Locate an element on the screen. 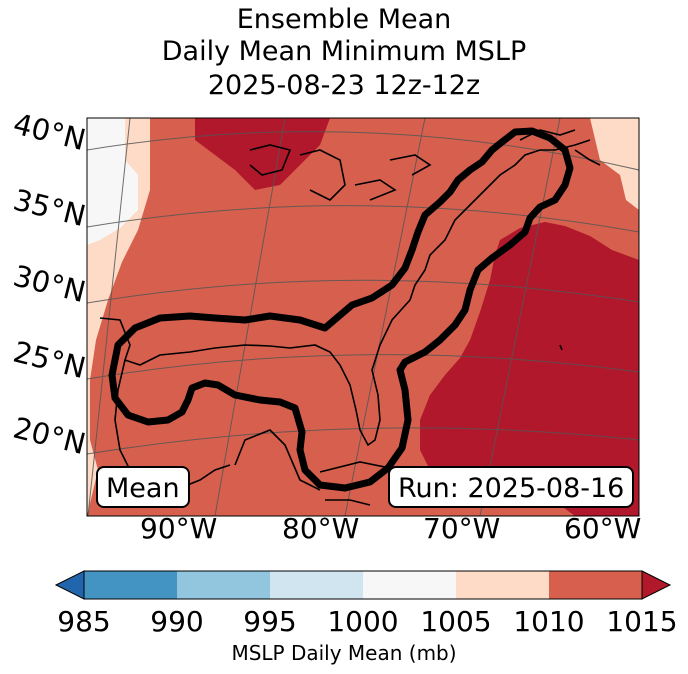  colorbar-tick-1015: 1015 is located at coordinates (642, 621).